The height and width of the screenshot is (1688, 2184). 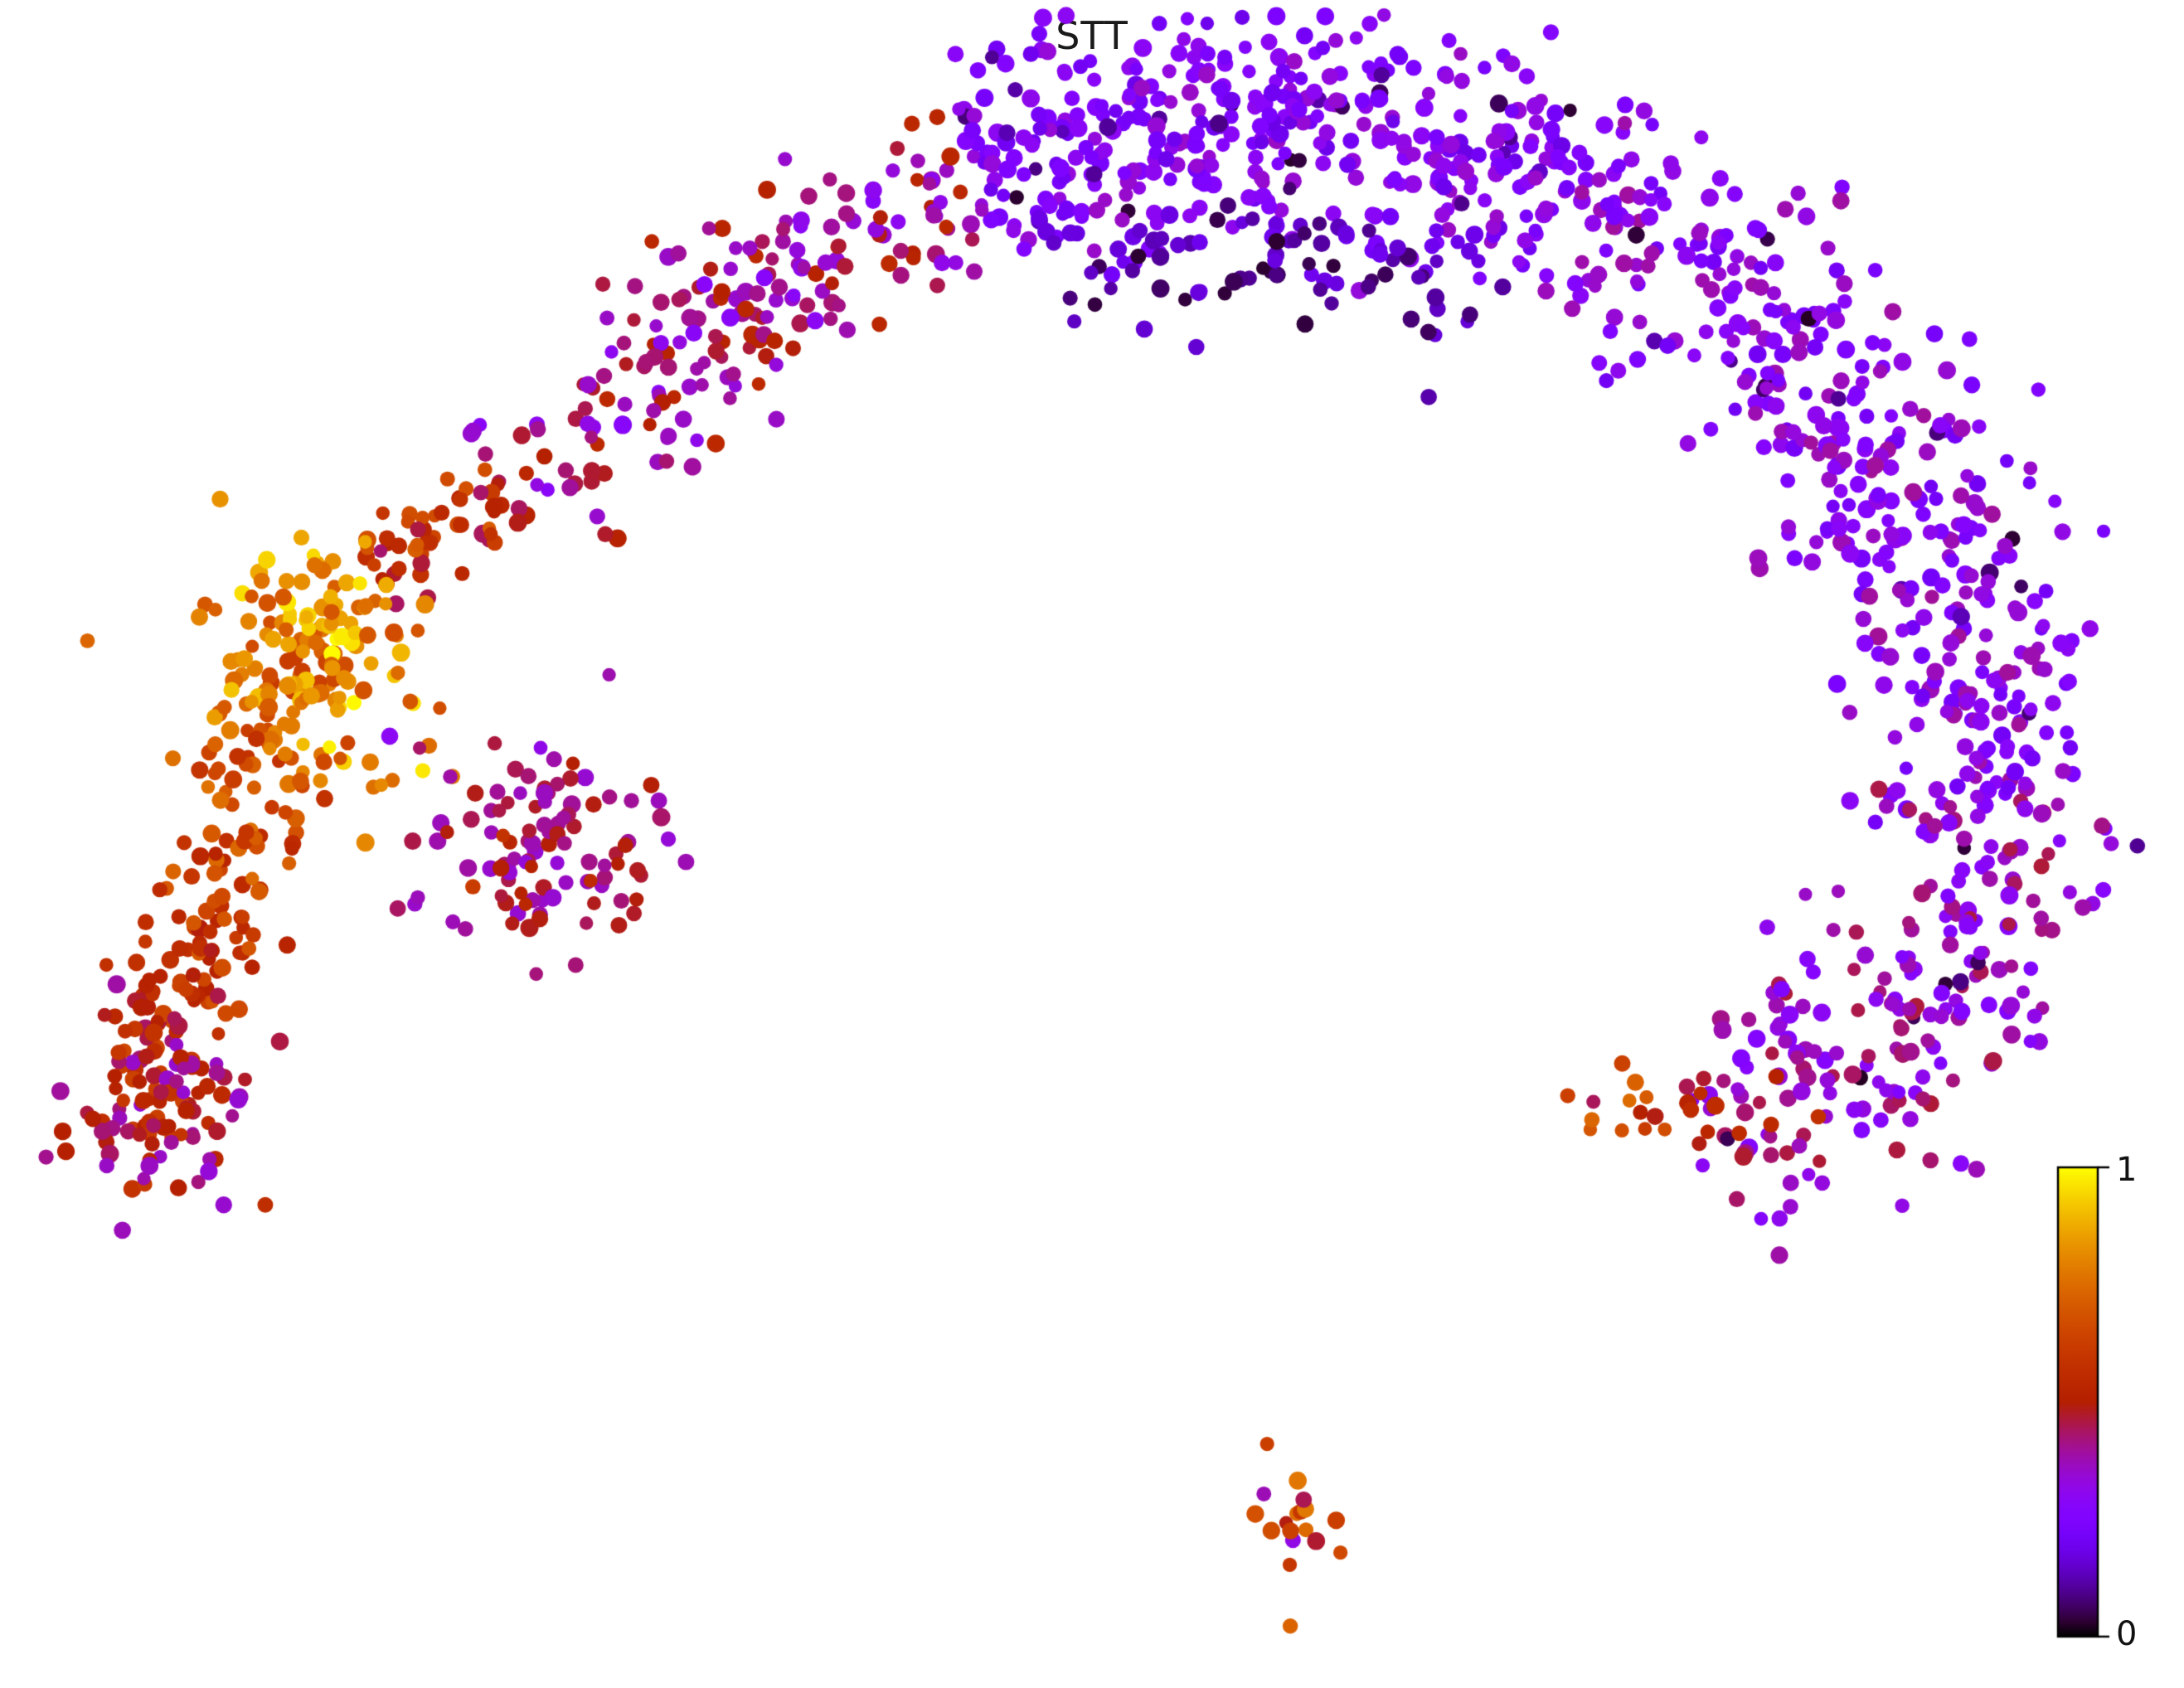 What do you see at coordinates (2127, 1634) in the screenshot?
I see `colorbar-min-label: 0` at bounding box center [2127, 1634].